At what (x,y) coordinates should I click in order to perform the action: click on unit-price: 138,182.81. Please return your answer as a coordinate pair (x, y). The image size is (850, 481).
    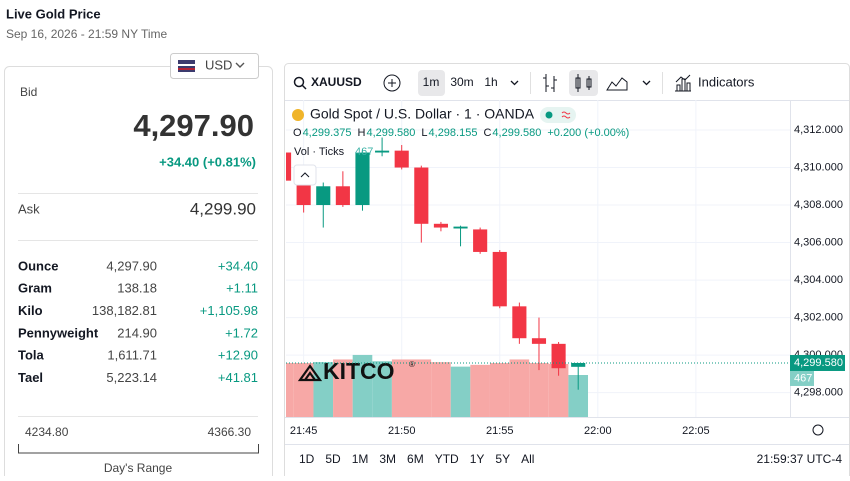
    Looking at the image, I should click on (124, 310).